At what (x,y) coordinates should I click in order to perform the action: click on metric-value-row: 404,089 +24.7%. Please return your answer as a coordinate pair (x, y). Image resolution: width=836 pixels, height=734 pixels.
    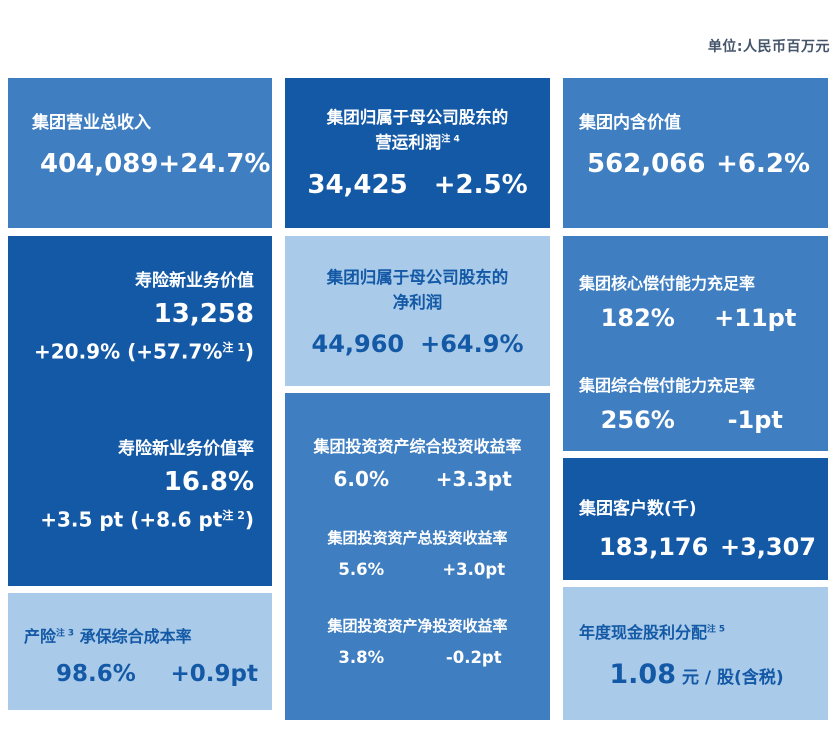
    Looking at the image, I should click on (151, 164).